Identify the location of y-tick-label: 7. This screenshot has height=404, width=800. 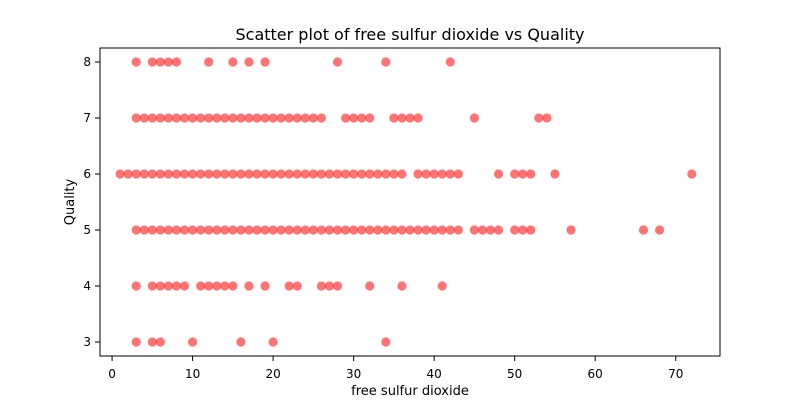
(87, 118).